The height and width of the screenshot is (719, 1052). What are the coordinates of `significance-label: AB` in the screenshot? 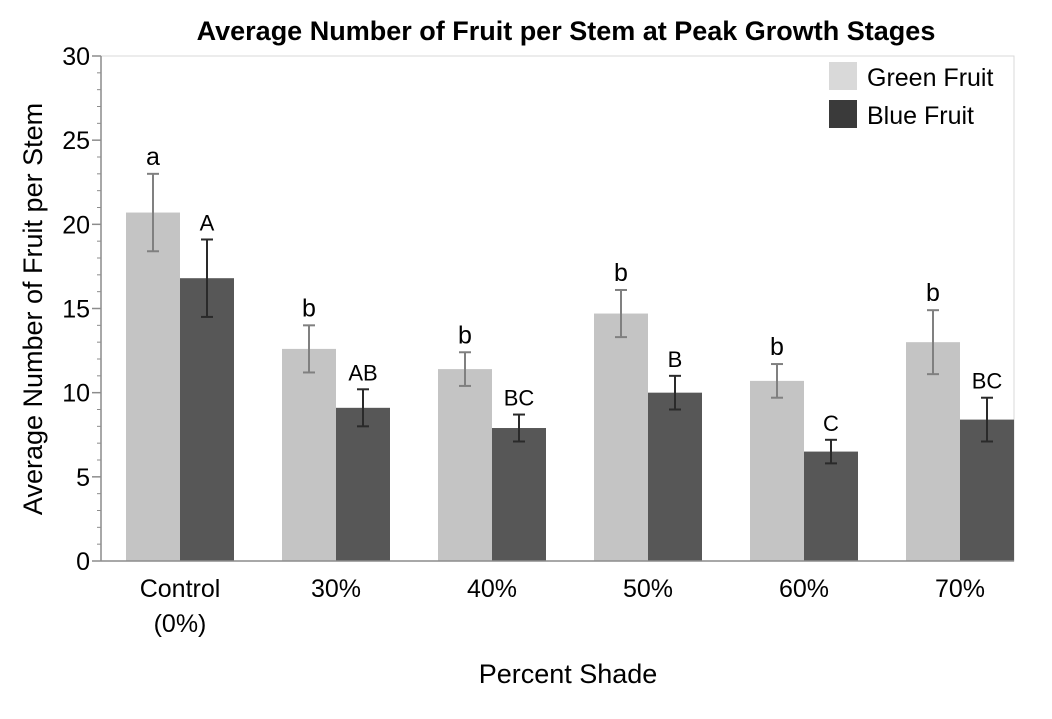 It's located at (362, 372).